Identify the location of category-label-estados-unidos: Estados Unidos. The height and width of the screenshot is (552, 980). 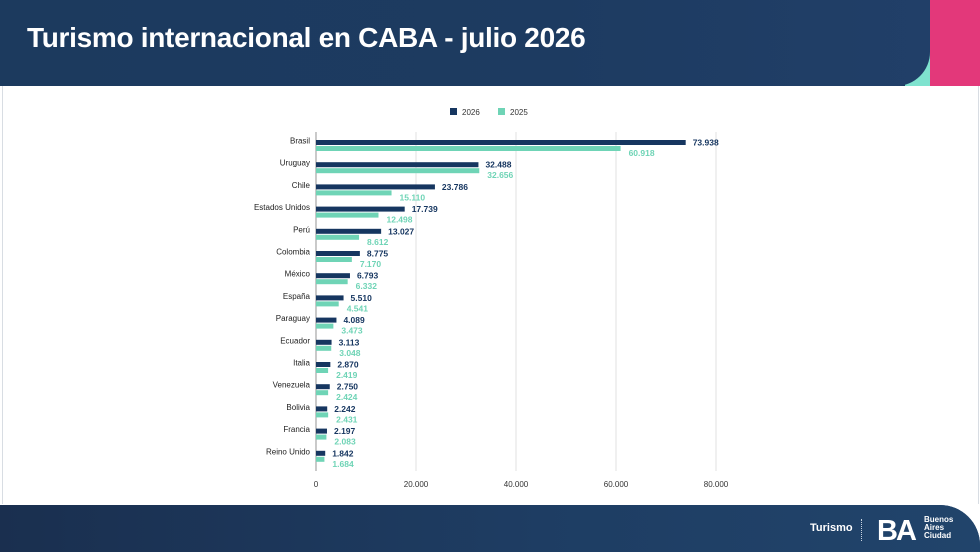
(282, 207).